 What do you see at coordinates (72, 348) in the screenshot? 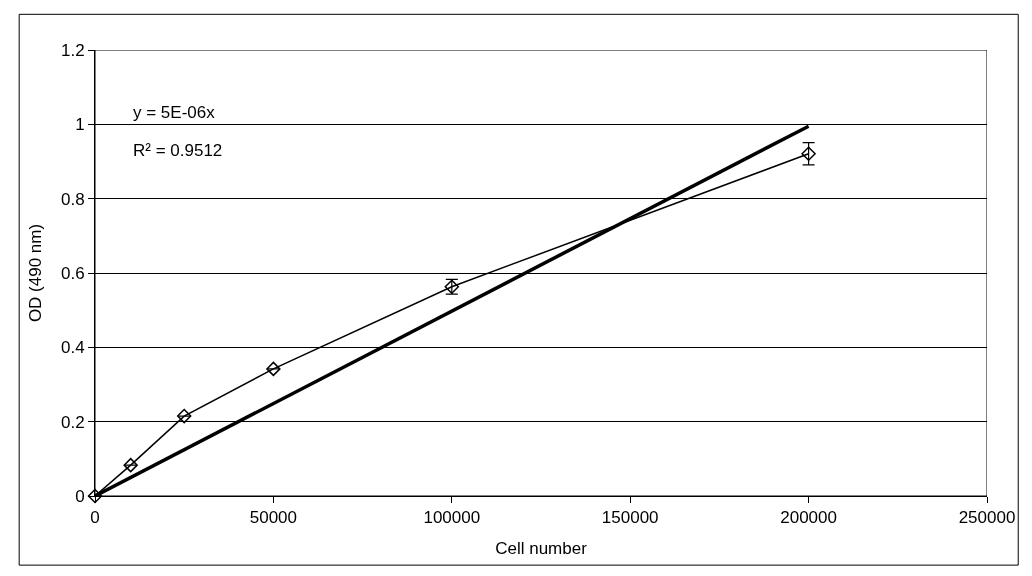
I see `y-tick-label: 0.4` at bounding box center [72, 348].